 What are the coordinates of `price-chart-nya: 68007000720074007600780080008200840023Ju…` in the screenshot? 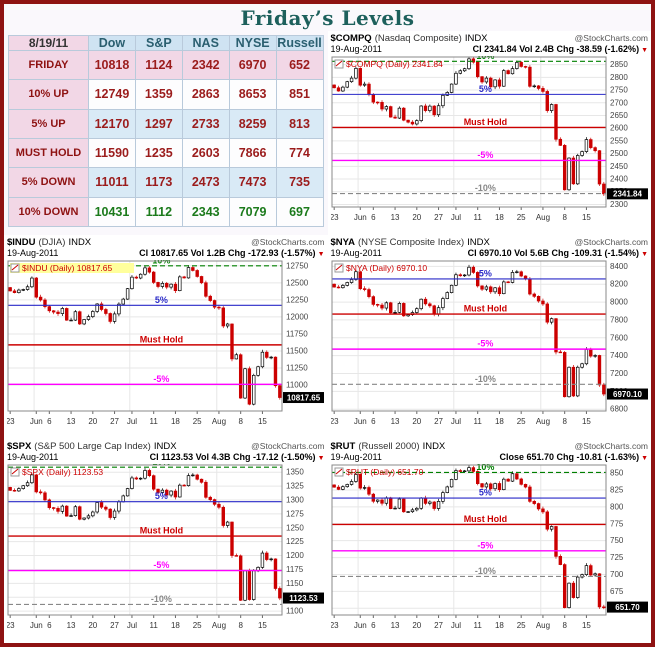 It's located at (490, 346).